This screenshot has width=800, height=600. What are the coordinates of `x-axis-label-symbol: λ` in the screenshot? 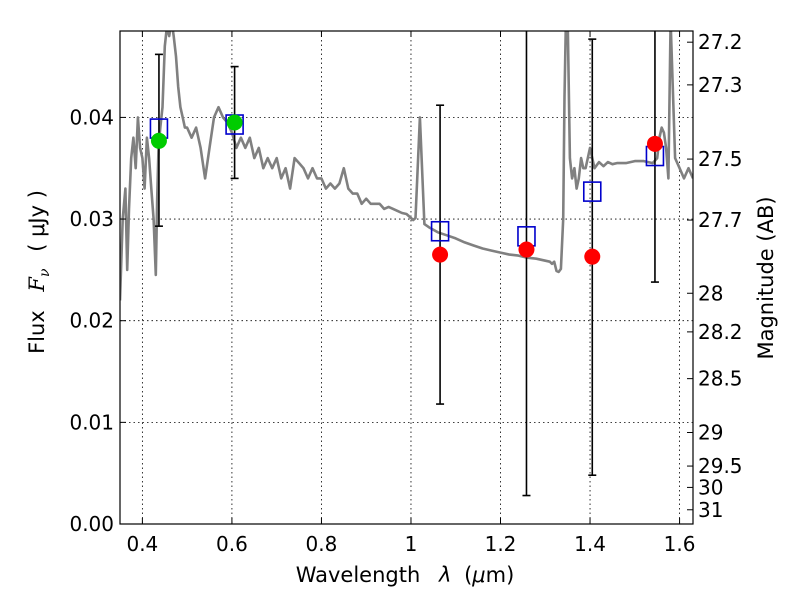 It's located at (444, 575).